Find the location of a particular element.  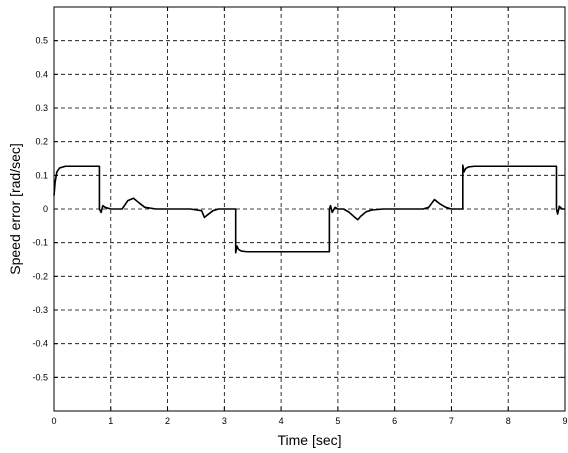

y-tick-label: -0.2 is located at coordinates (40, 276).